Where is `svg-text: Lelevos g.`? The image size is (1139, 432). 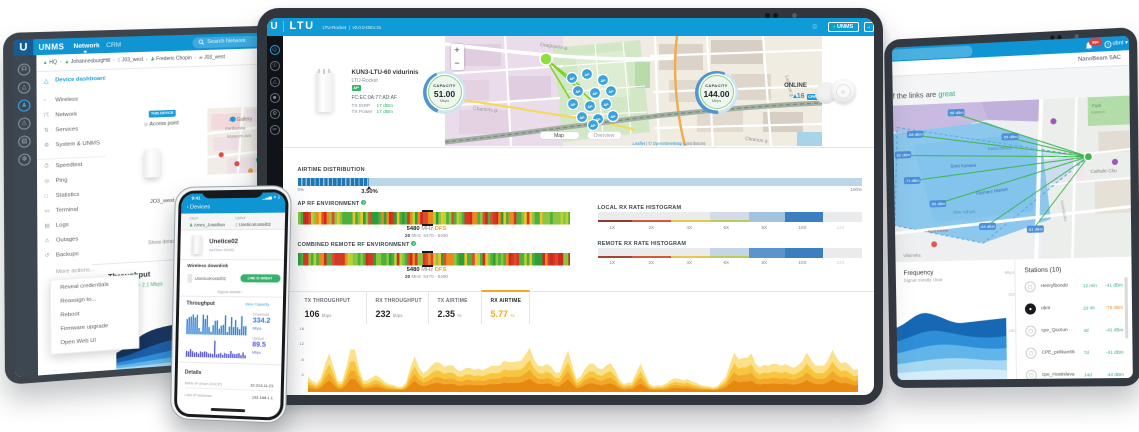 svg-text: Lelevos g. is located at coordinates (789, 86).